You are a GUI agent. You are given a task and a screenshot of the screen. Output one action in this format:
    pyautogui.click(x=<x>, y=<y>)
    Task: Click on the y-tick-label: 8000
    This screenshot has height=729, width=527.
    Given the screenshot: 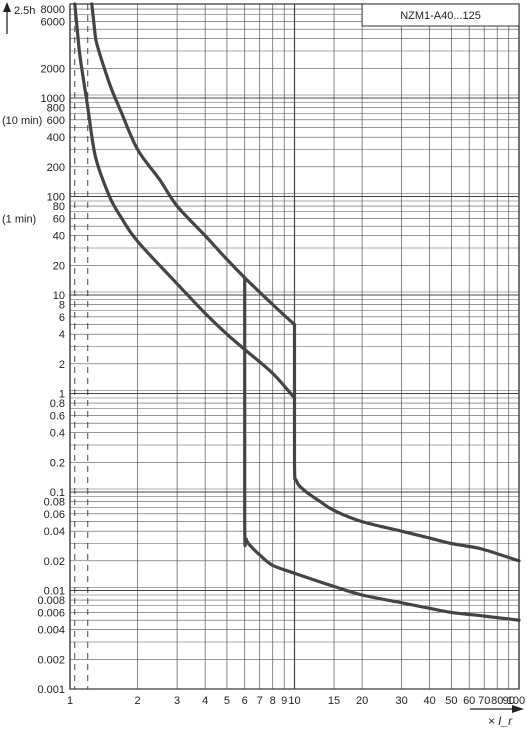 What is the action you would take?
    pyautogui.click(x=53, y=10)
    